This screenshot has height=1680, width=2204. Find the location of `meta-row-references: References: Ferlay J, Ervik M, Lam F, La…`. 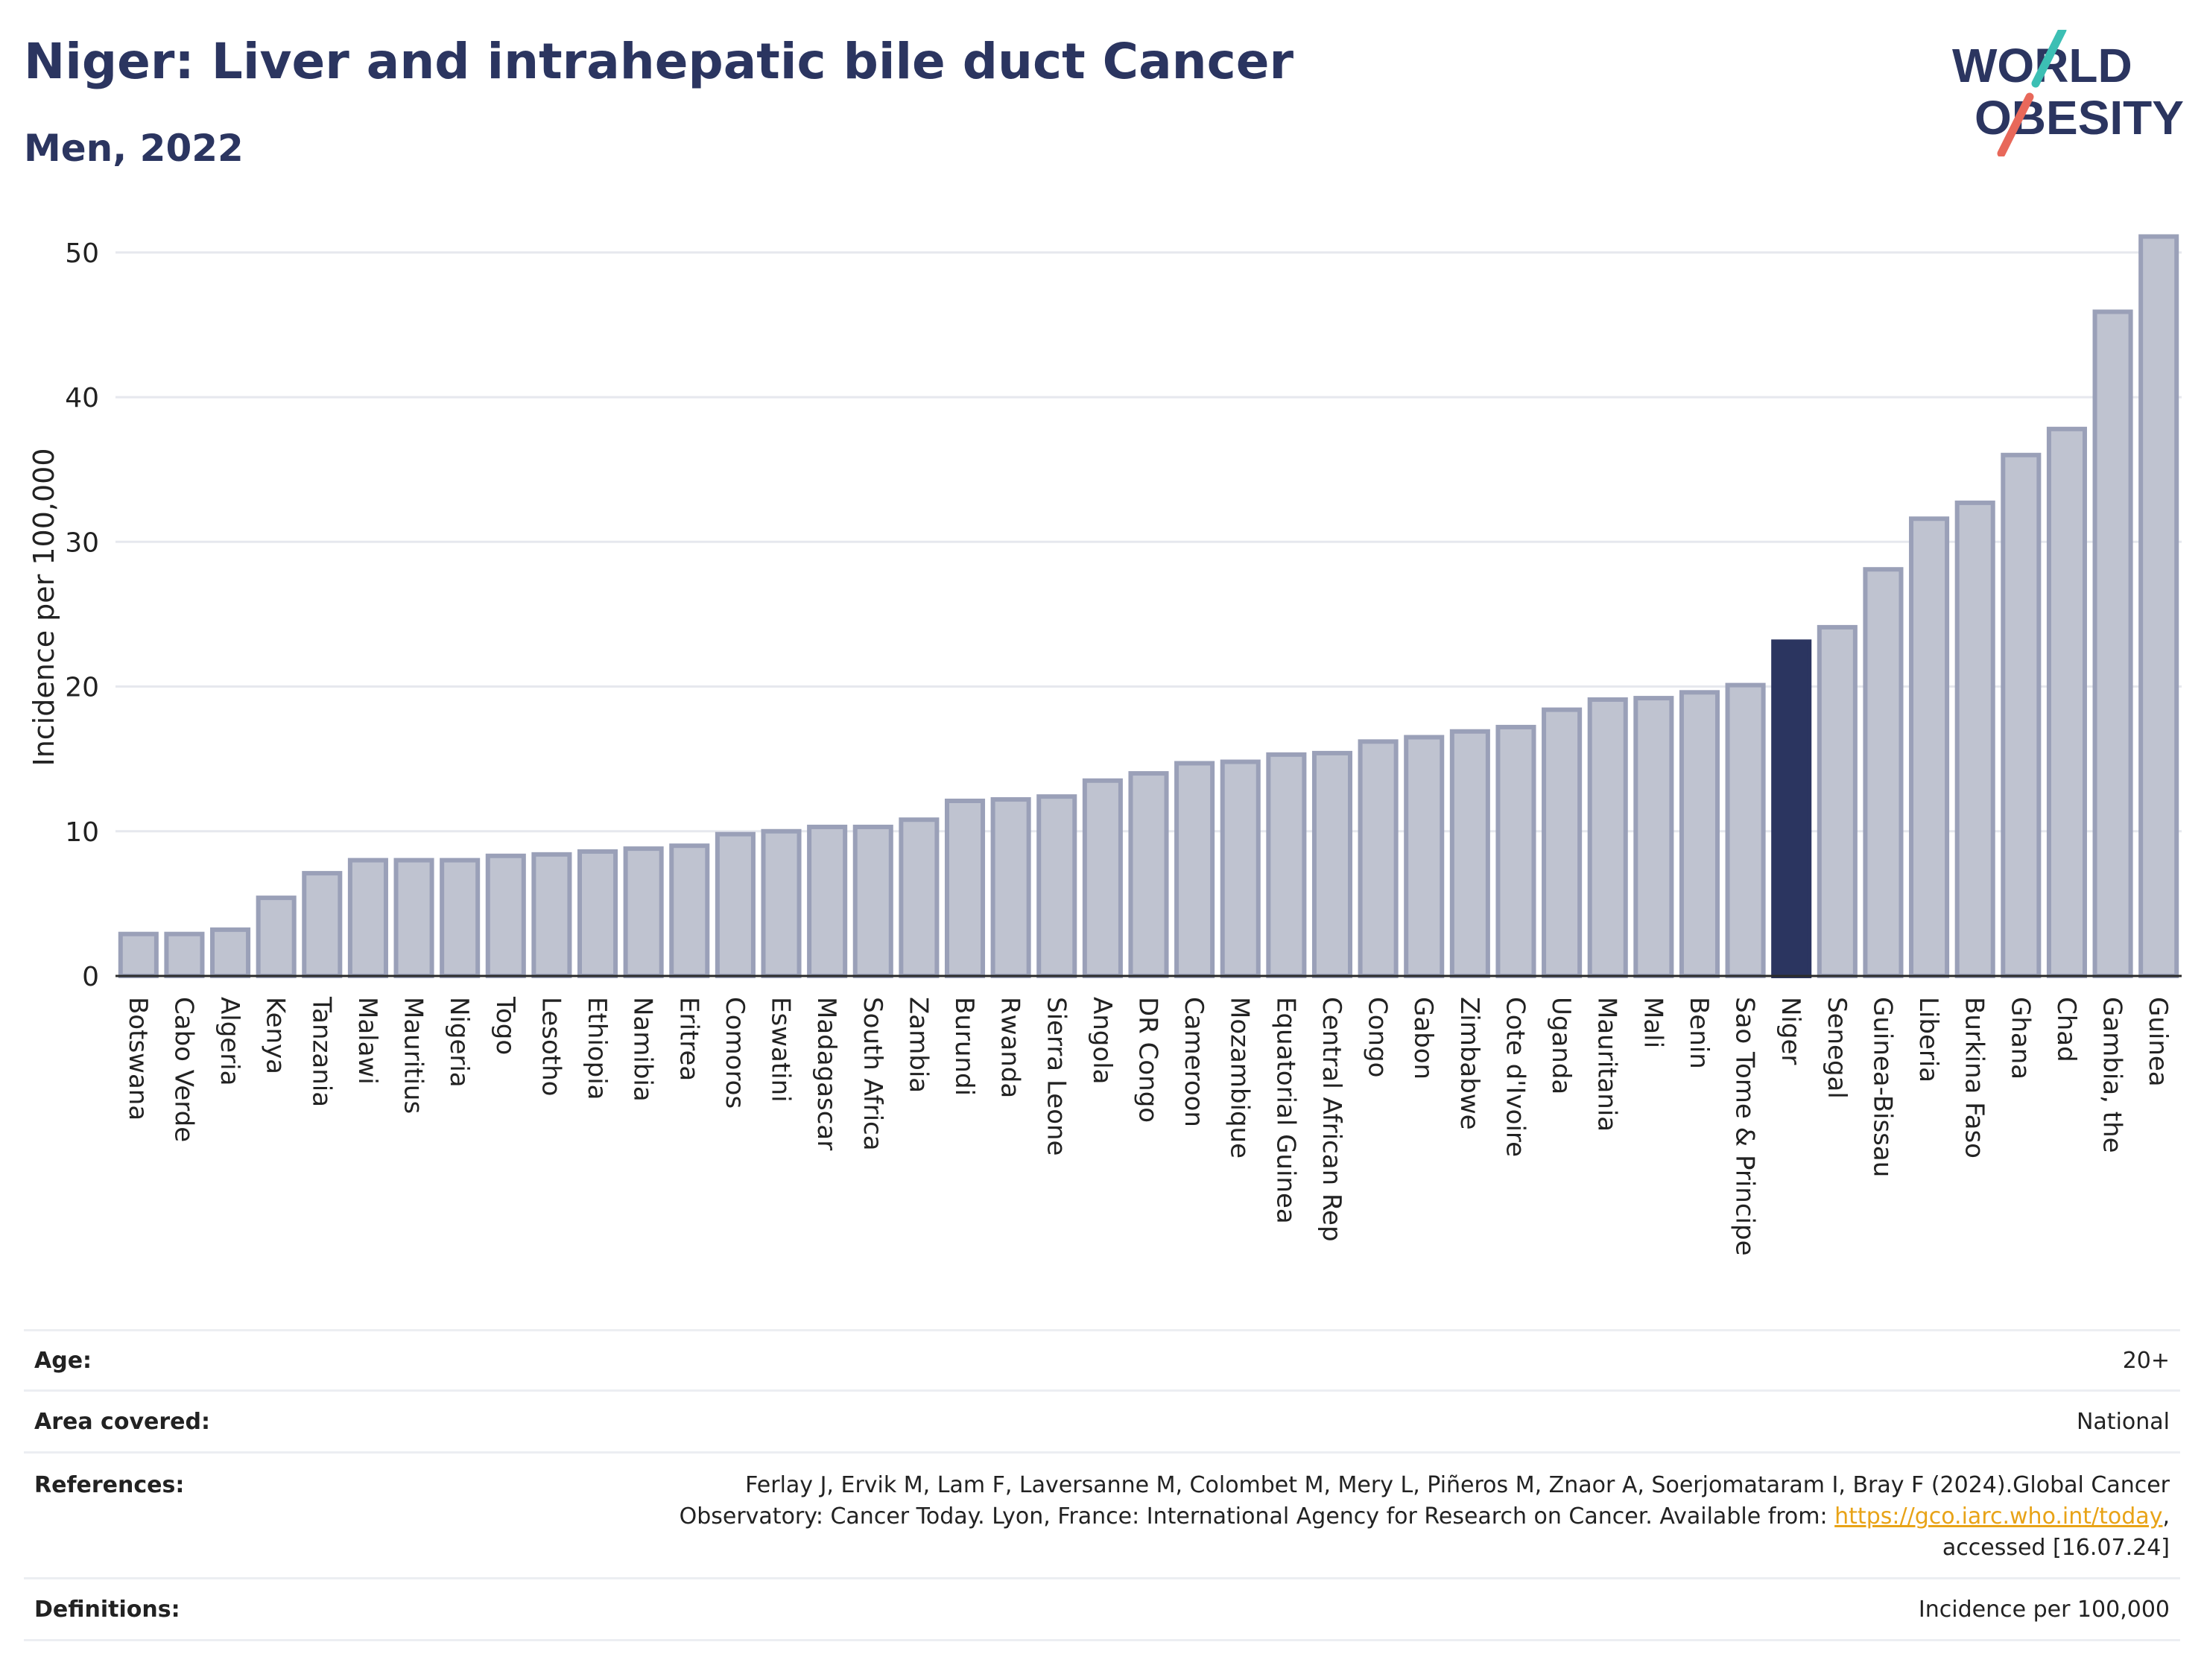

meta-row-references: References: Ferlay J, Ervik M, Lam F, La… is located at coordinates (1102, 1514).